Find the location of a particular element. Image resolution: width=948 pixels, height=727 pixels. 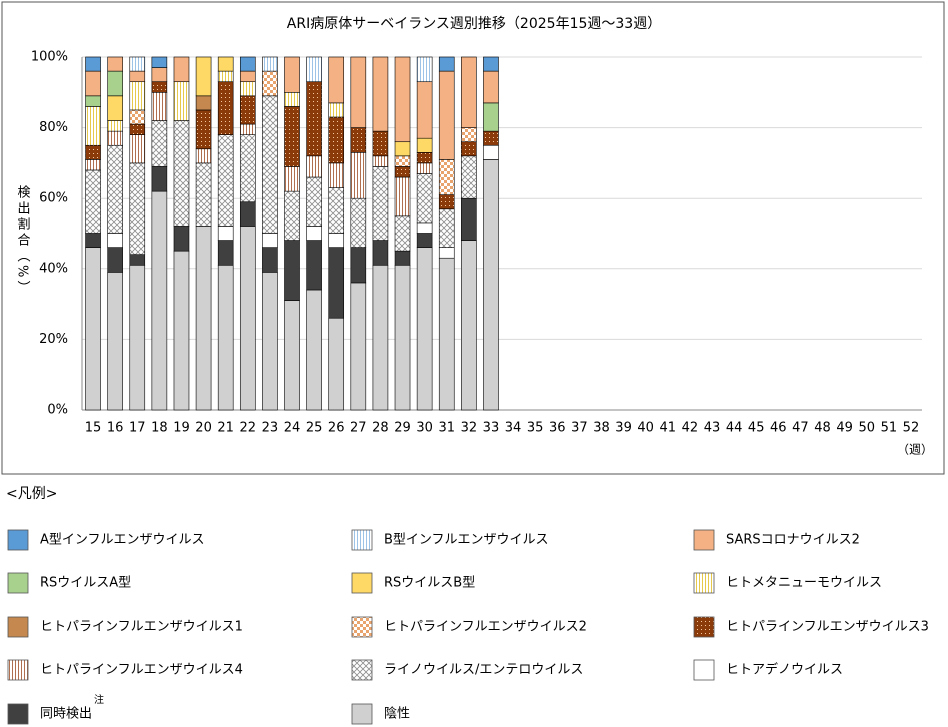

legend-label: ライノウイルス/エンテロウイルス is located at coordinates (483, 670).